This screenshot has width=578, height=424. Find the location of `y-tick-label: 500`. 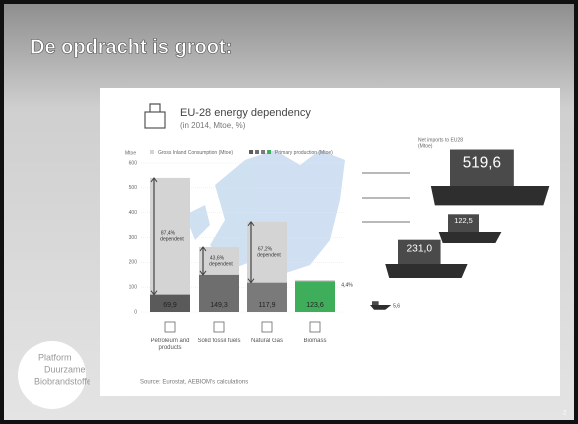

y-tick-label: 500 is located at coordinates (133, 188).